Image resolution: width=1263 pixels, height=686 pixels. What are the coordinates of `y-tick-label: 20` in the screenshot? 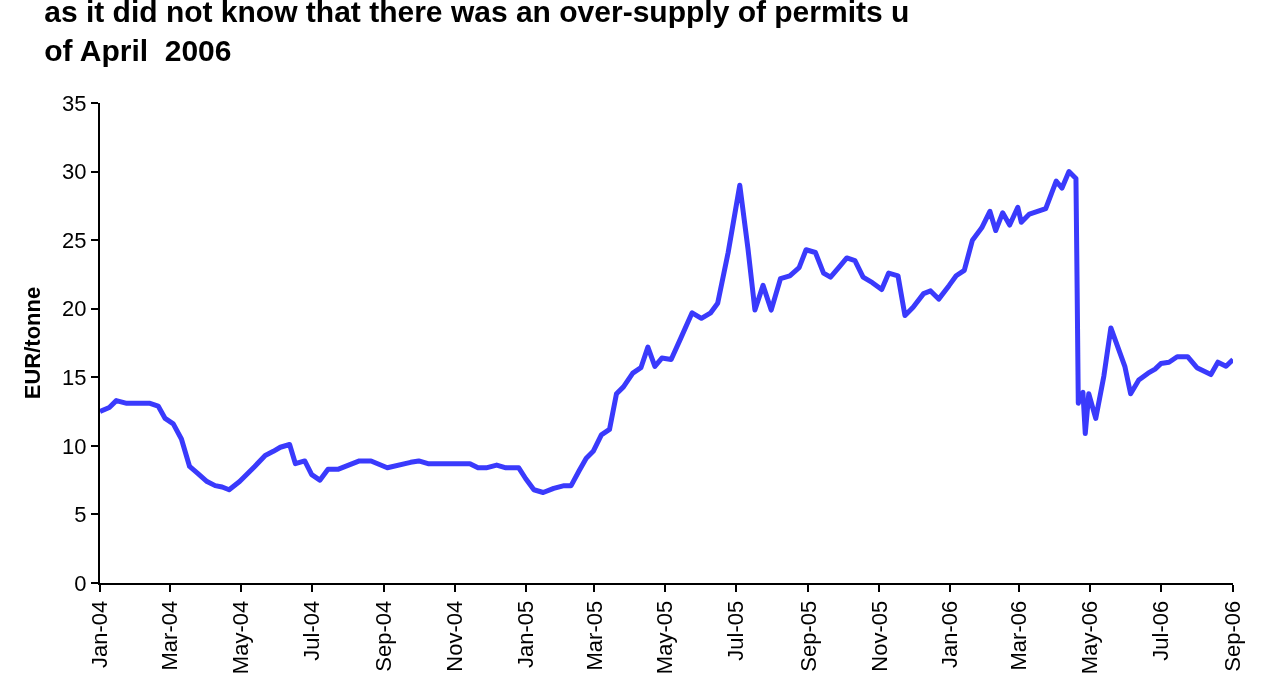 It's located at (74, 309).